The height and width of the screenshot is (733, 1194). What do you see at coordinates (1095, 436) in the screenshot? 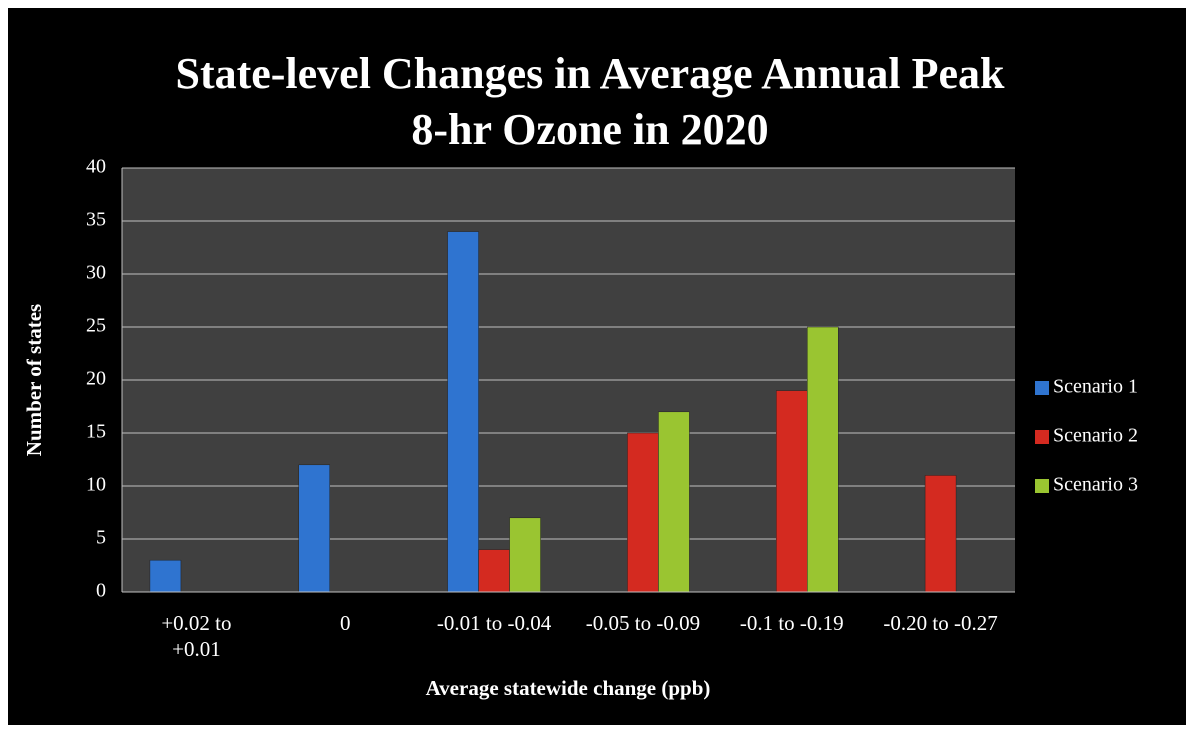
I see `legend-label: Scenario 2` at bounding box center [1095, 436].